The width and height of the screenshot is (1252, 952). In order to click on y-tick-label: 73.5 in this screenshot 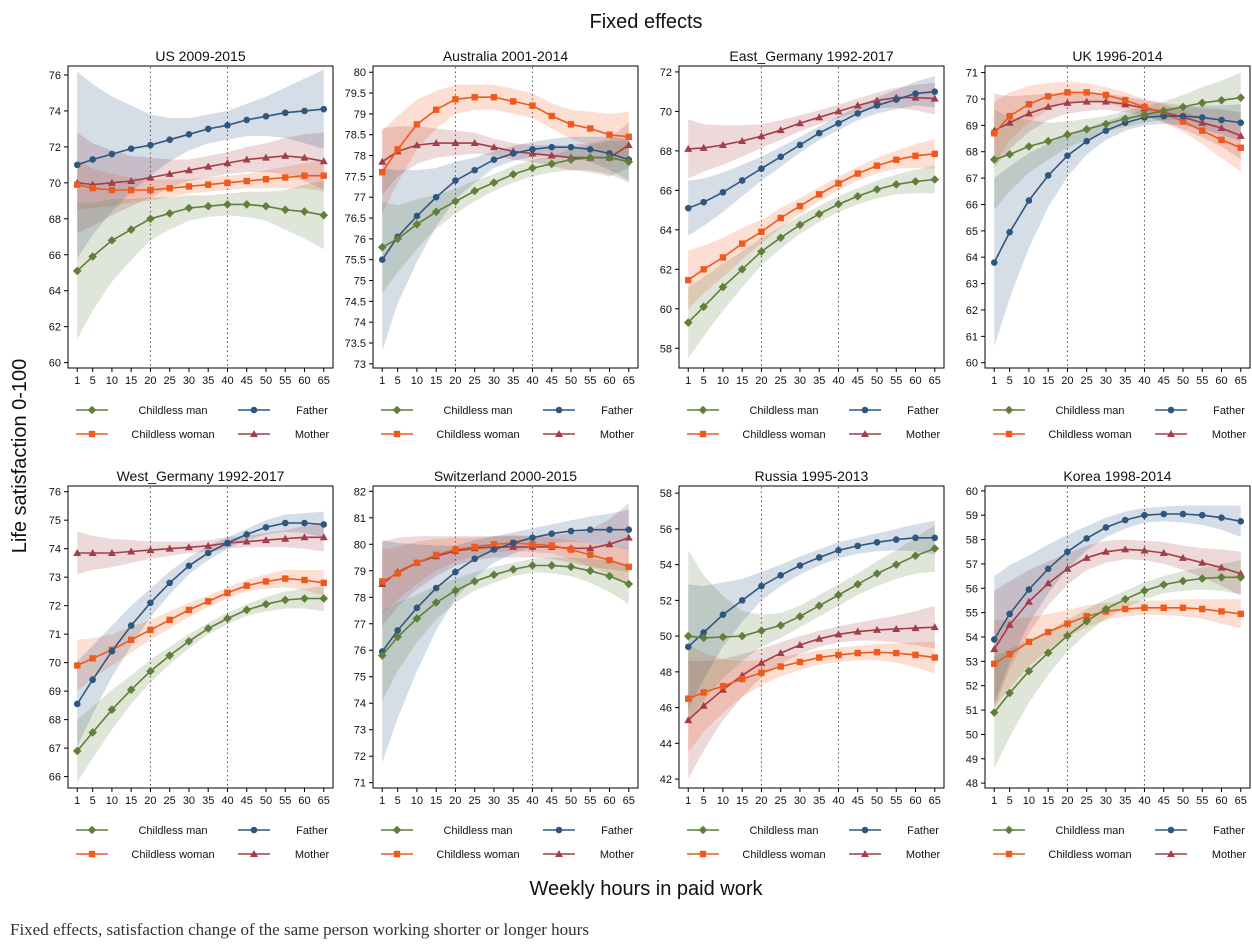, I will do `click(355, 344)`.